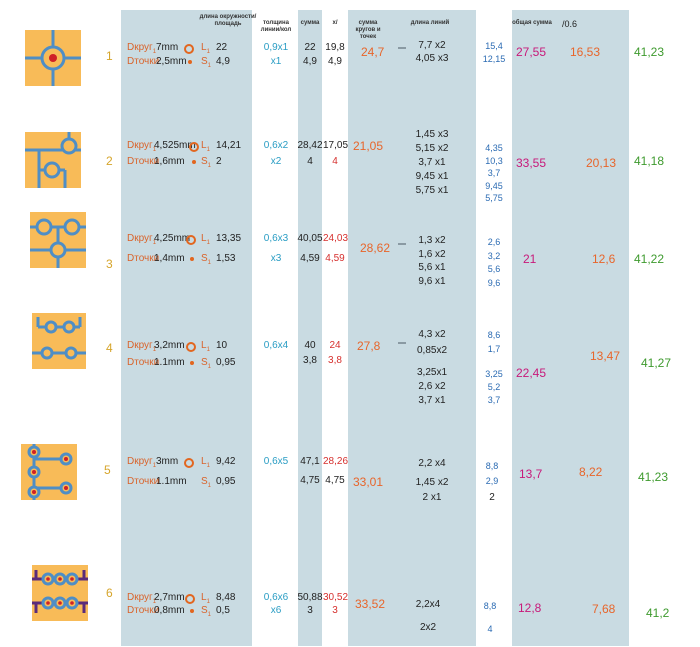 The height and width of the screenshot is (647, 700). I want to click on row-number: 4, so click(109, 348).